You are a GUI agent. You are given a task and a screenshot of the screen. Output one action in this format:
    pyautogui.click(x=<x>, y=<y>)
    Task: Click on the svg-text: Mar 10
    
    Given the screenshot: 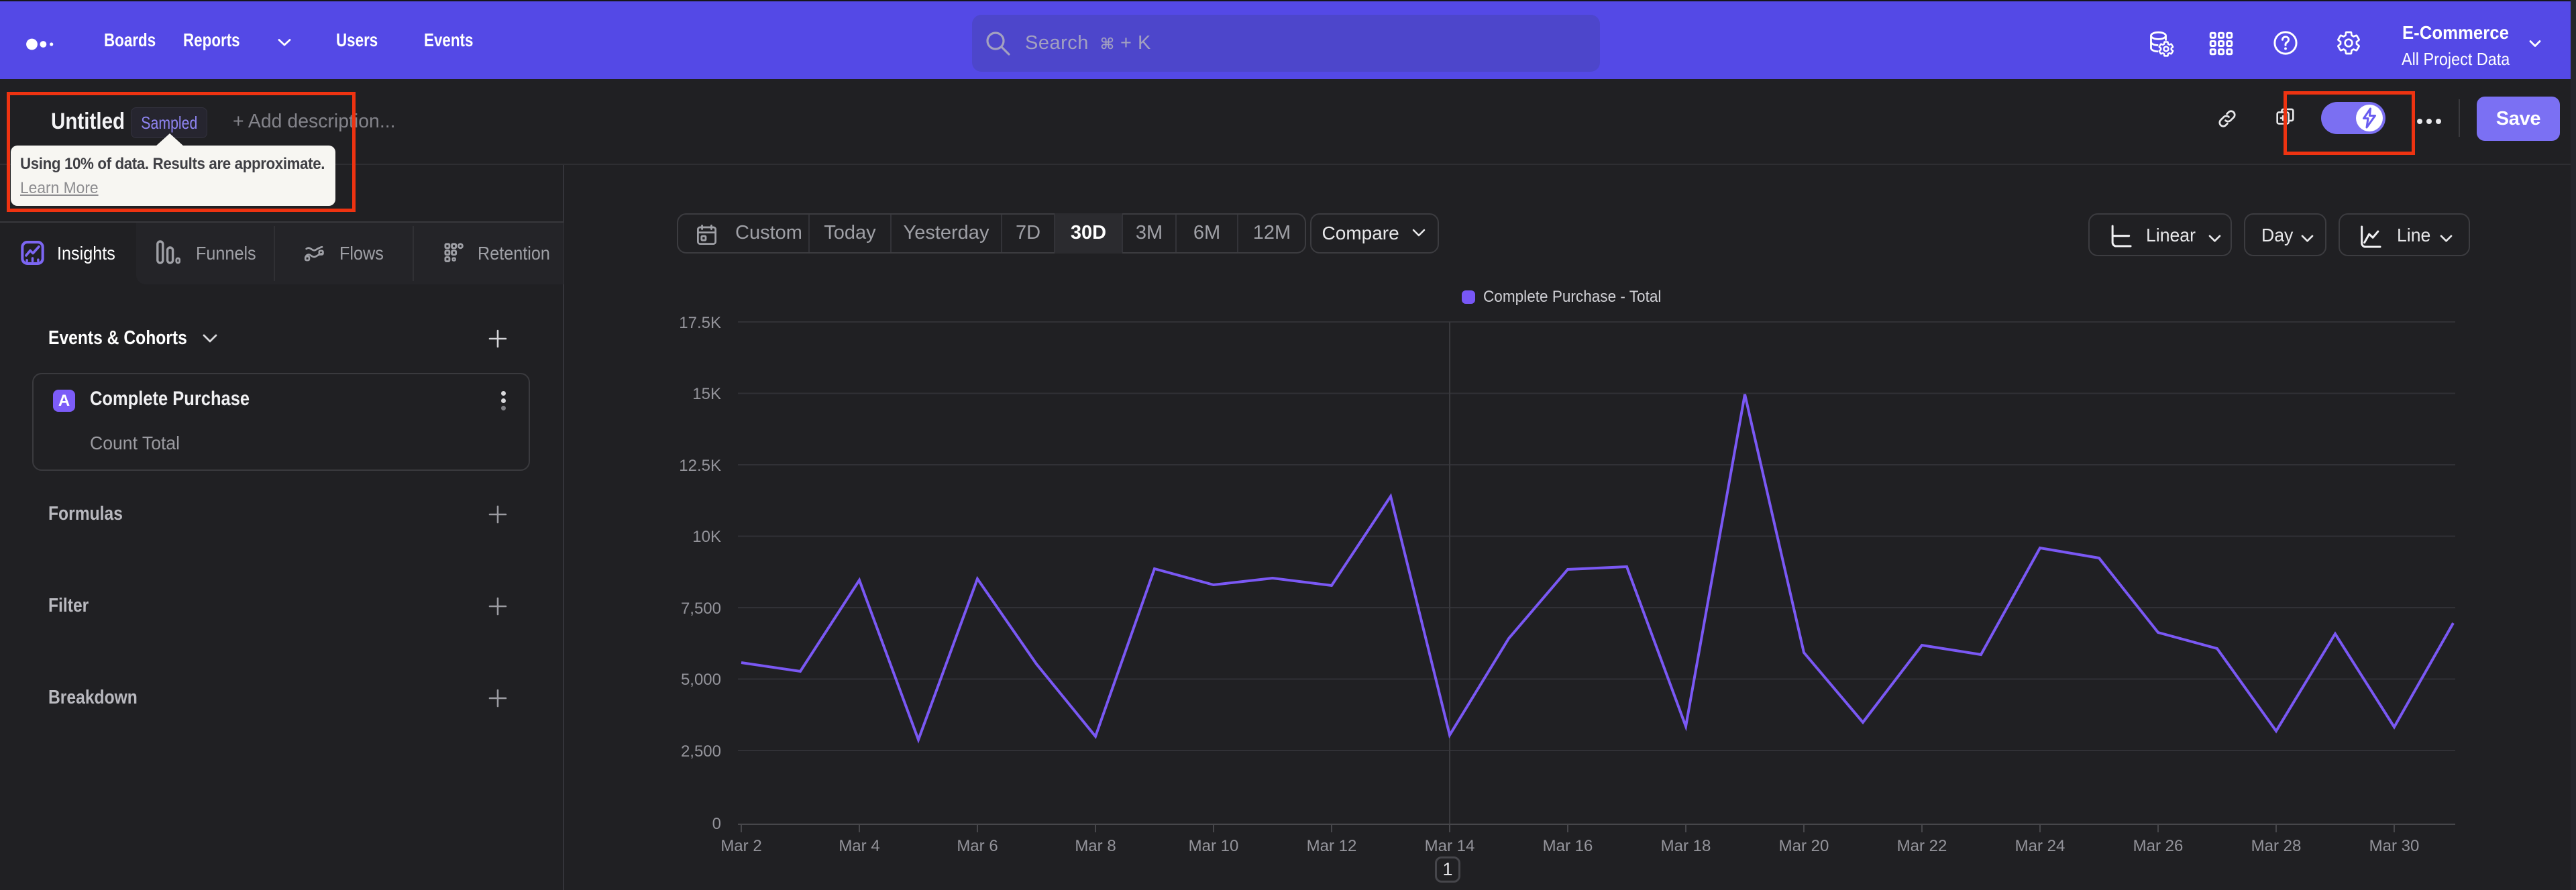 What is the action you would take?
    pyautogui.click(x=1214, y=846)
    